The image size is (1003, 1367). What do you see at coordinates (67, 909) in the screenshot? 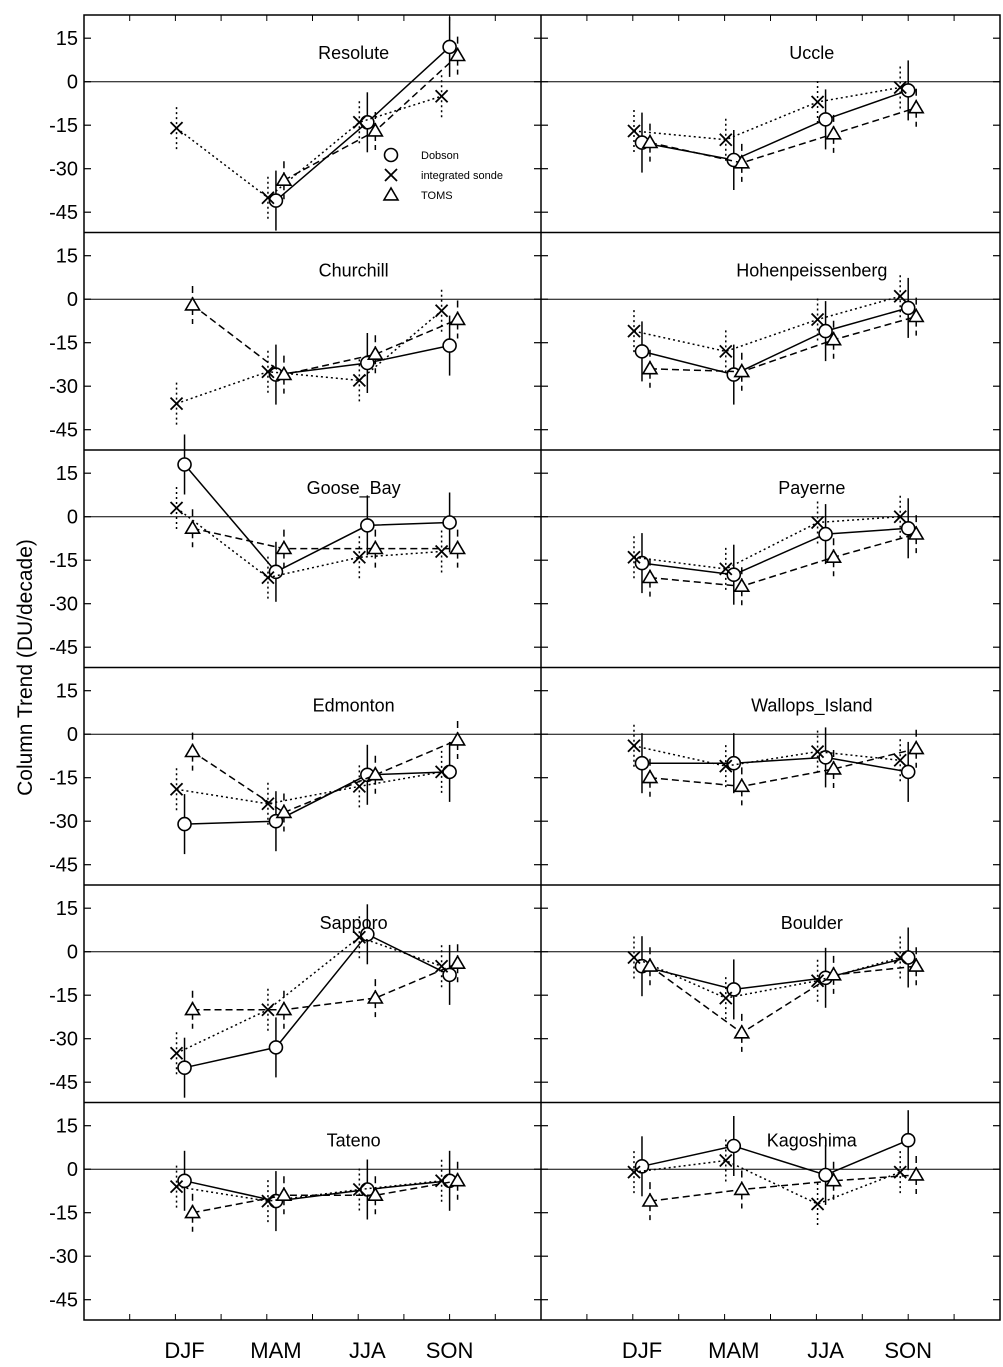
I see `y-tick-label: 15` at bounding box center [67, 909].